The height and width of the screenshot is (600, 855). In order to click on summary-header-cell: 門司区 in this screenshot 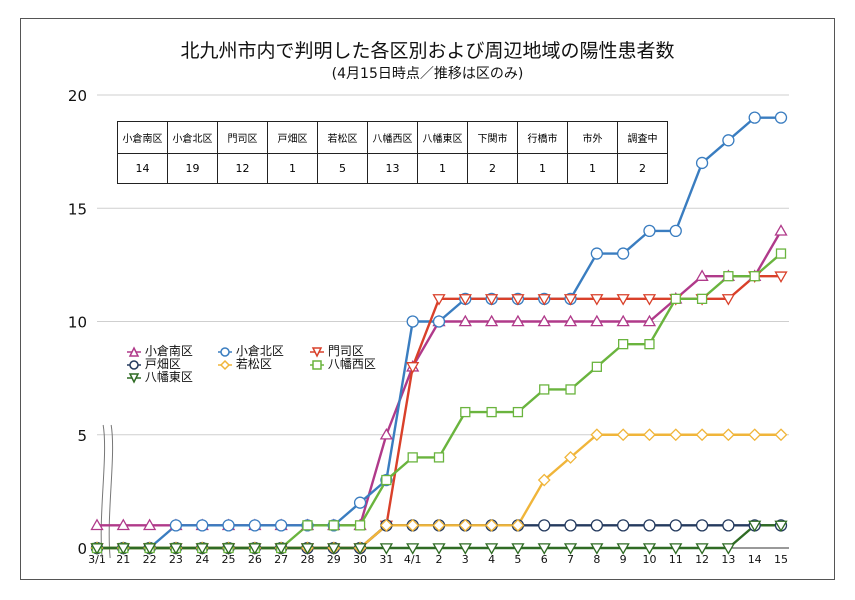, I will do `click(242, 137)`.